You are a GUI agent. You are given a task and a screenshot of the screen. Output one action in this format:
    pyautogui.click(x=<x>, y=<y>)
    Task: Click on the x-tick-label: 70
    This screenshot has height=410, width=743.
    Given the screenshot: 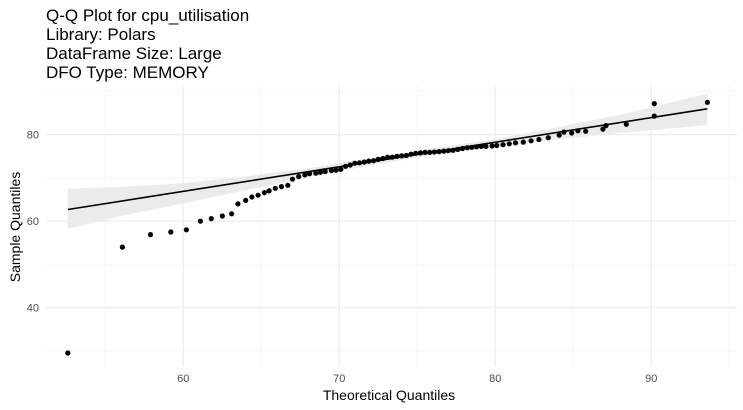 What is the action you would take?
    pyautogui.click(x=339, y=379)
    